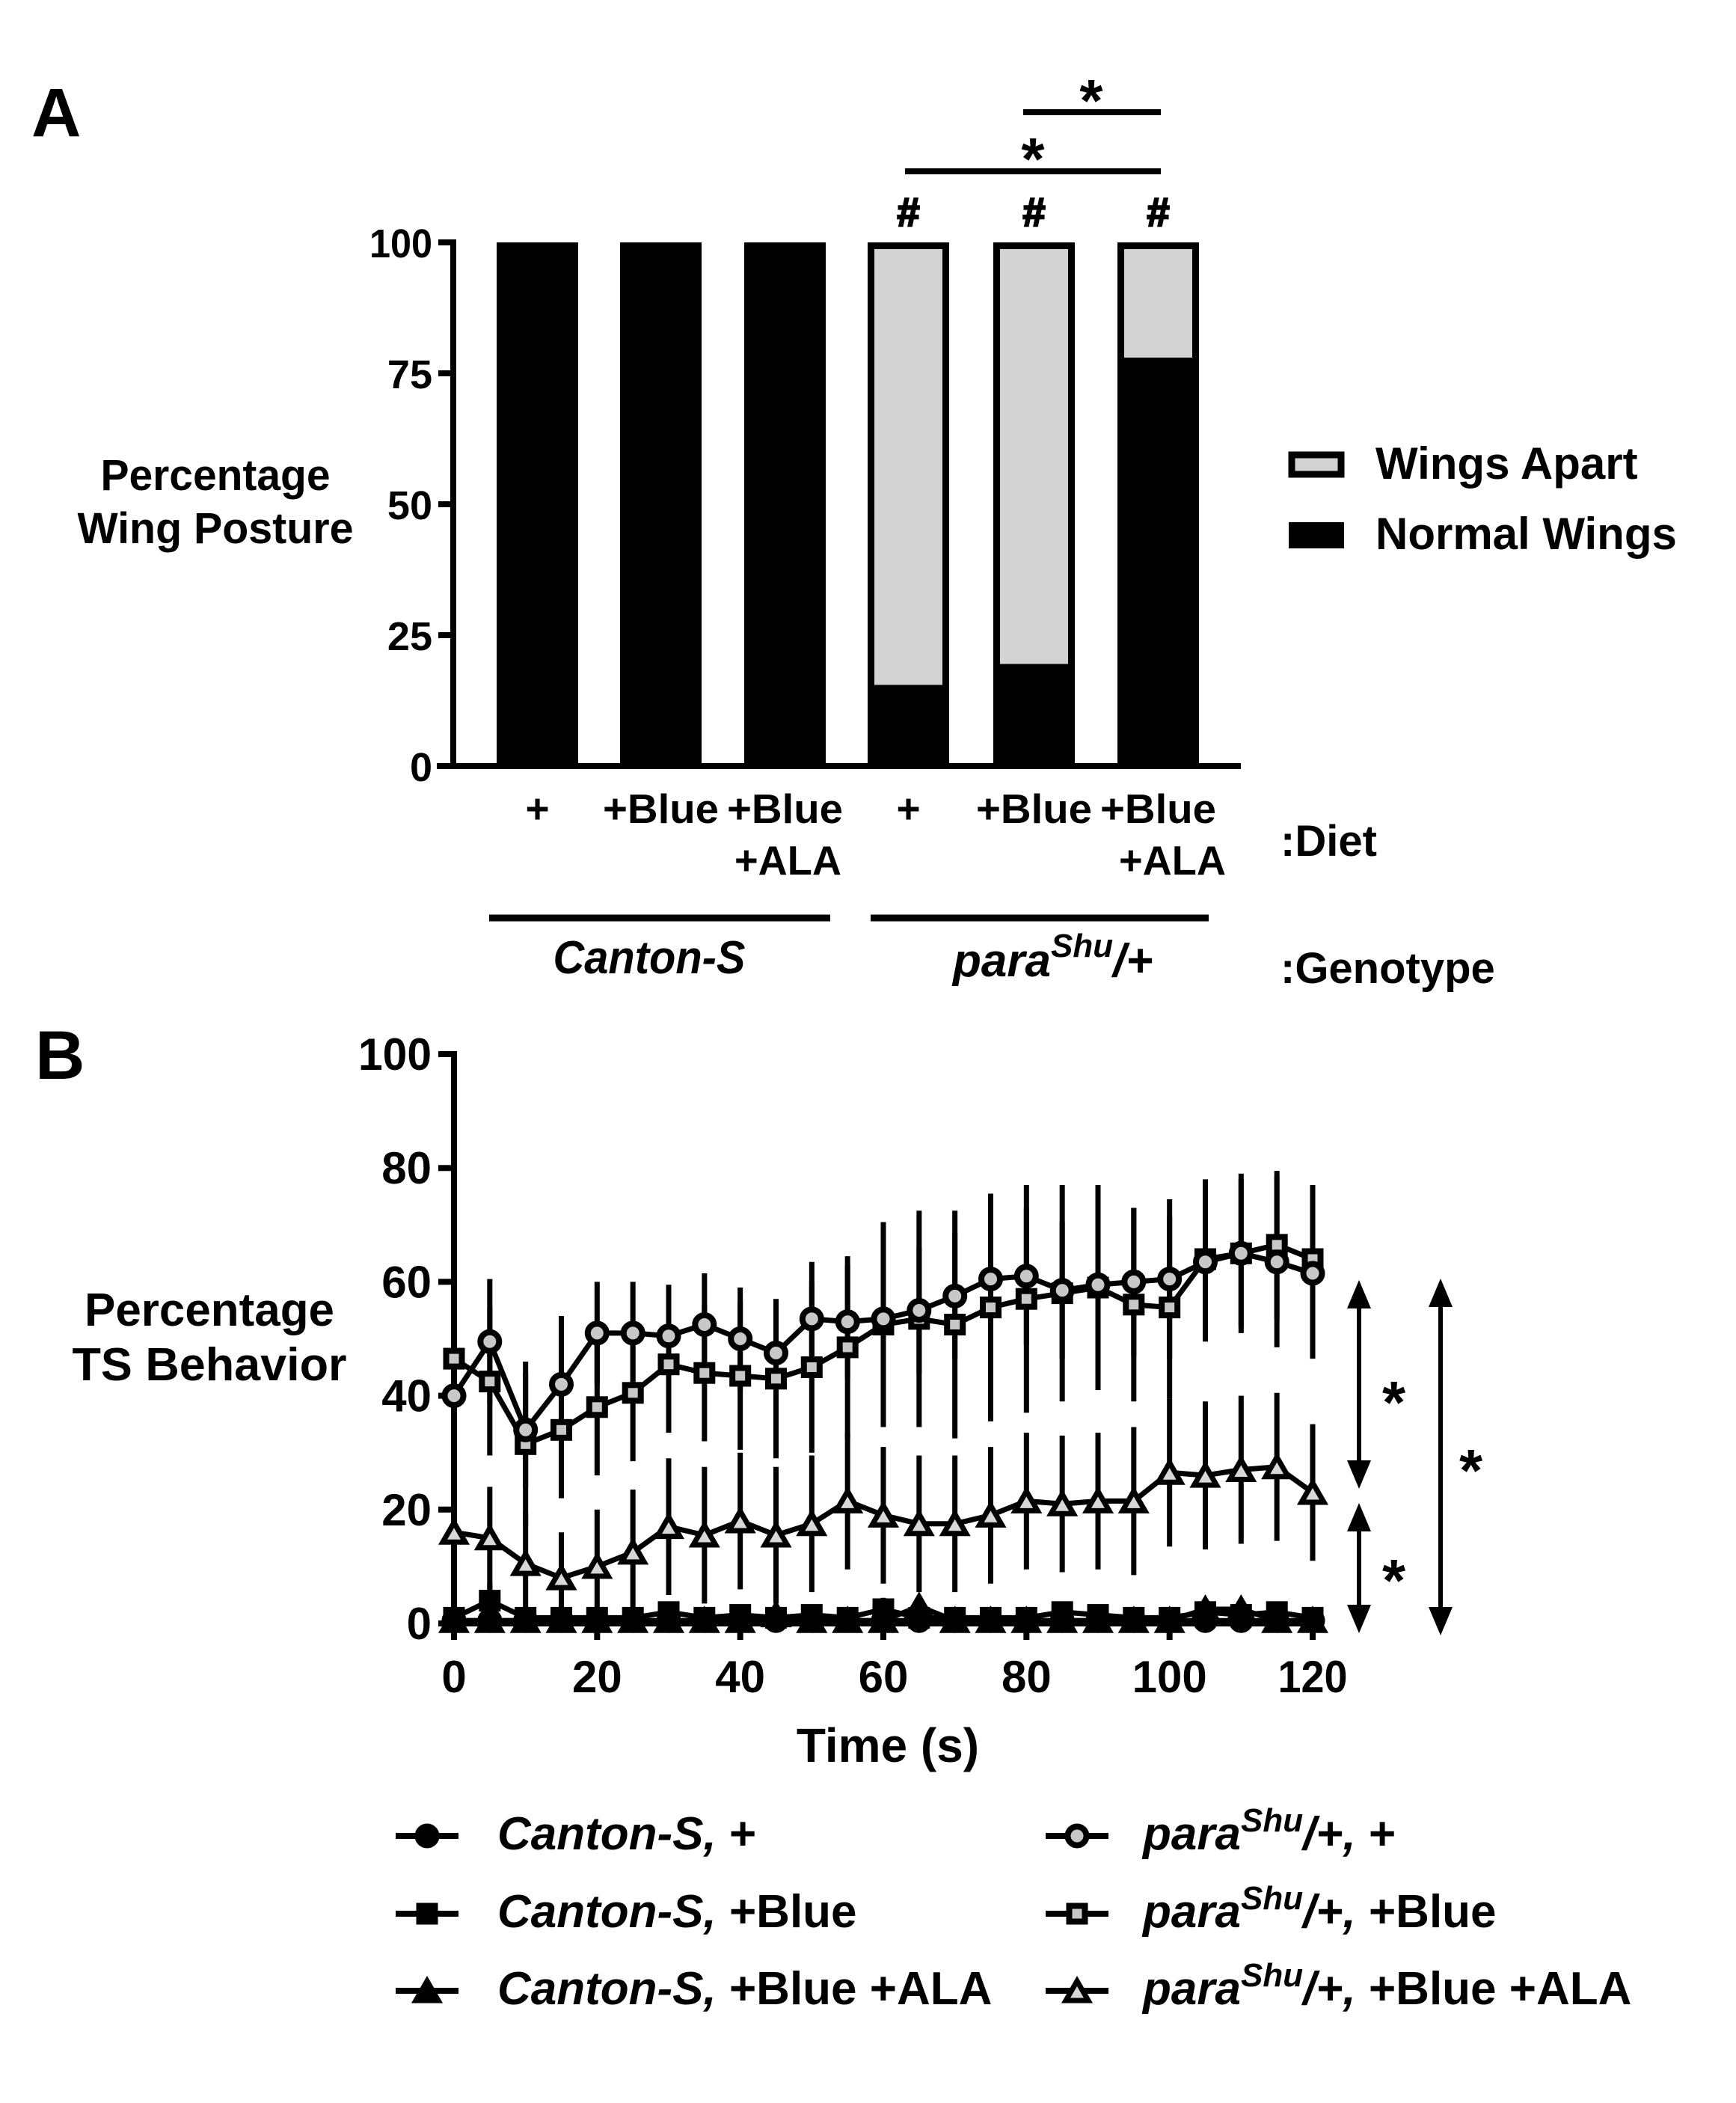 The height and width of the screenshot is (2103, 1736). What do you see at coordinates (1328, 842) in the screenshot?
I see `svg-text: :Diet` at bounding box center [1328, 842].